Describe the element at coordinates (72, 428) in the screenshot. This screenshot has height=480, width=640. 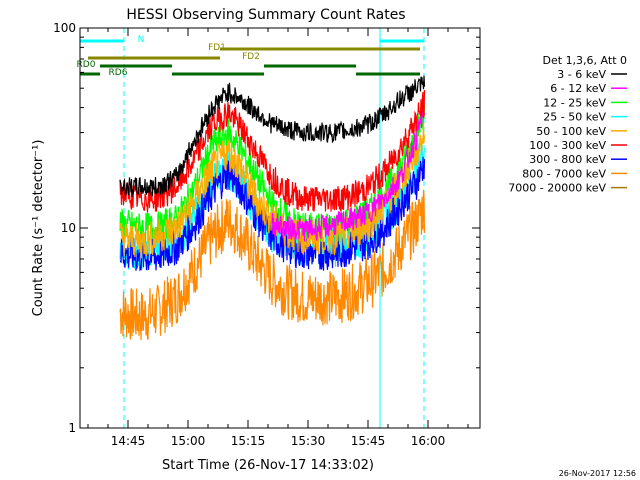
I see `y-tick-label: 1` at that location.